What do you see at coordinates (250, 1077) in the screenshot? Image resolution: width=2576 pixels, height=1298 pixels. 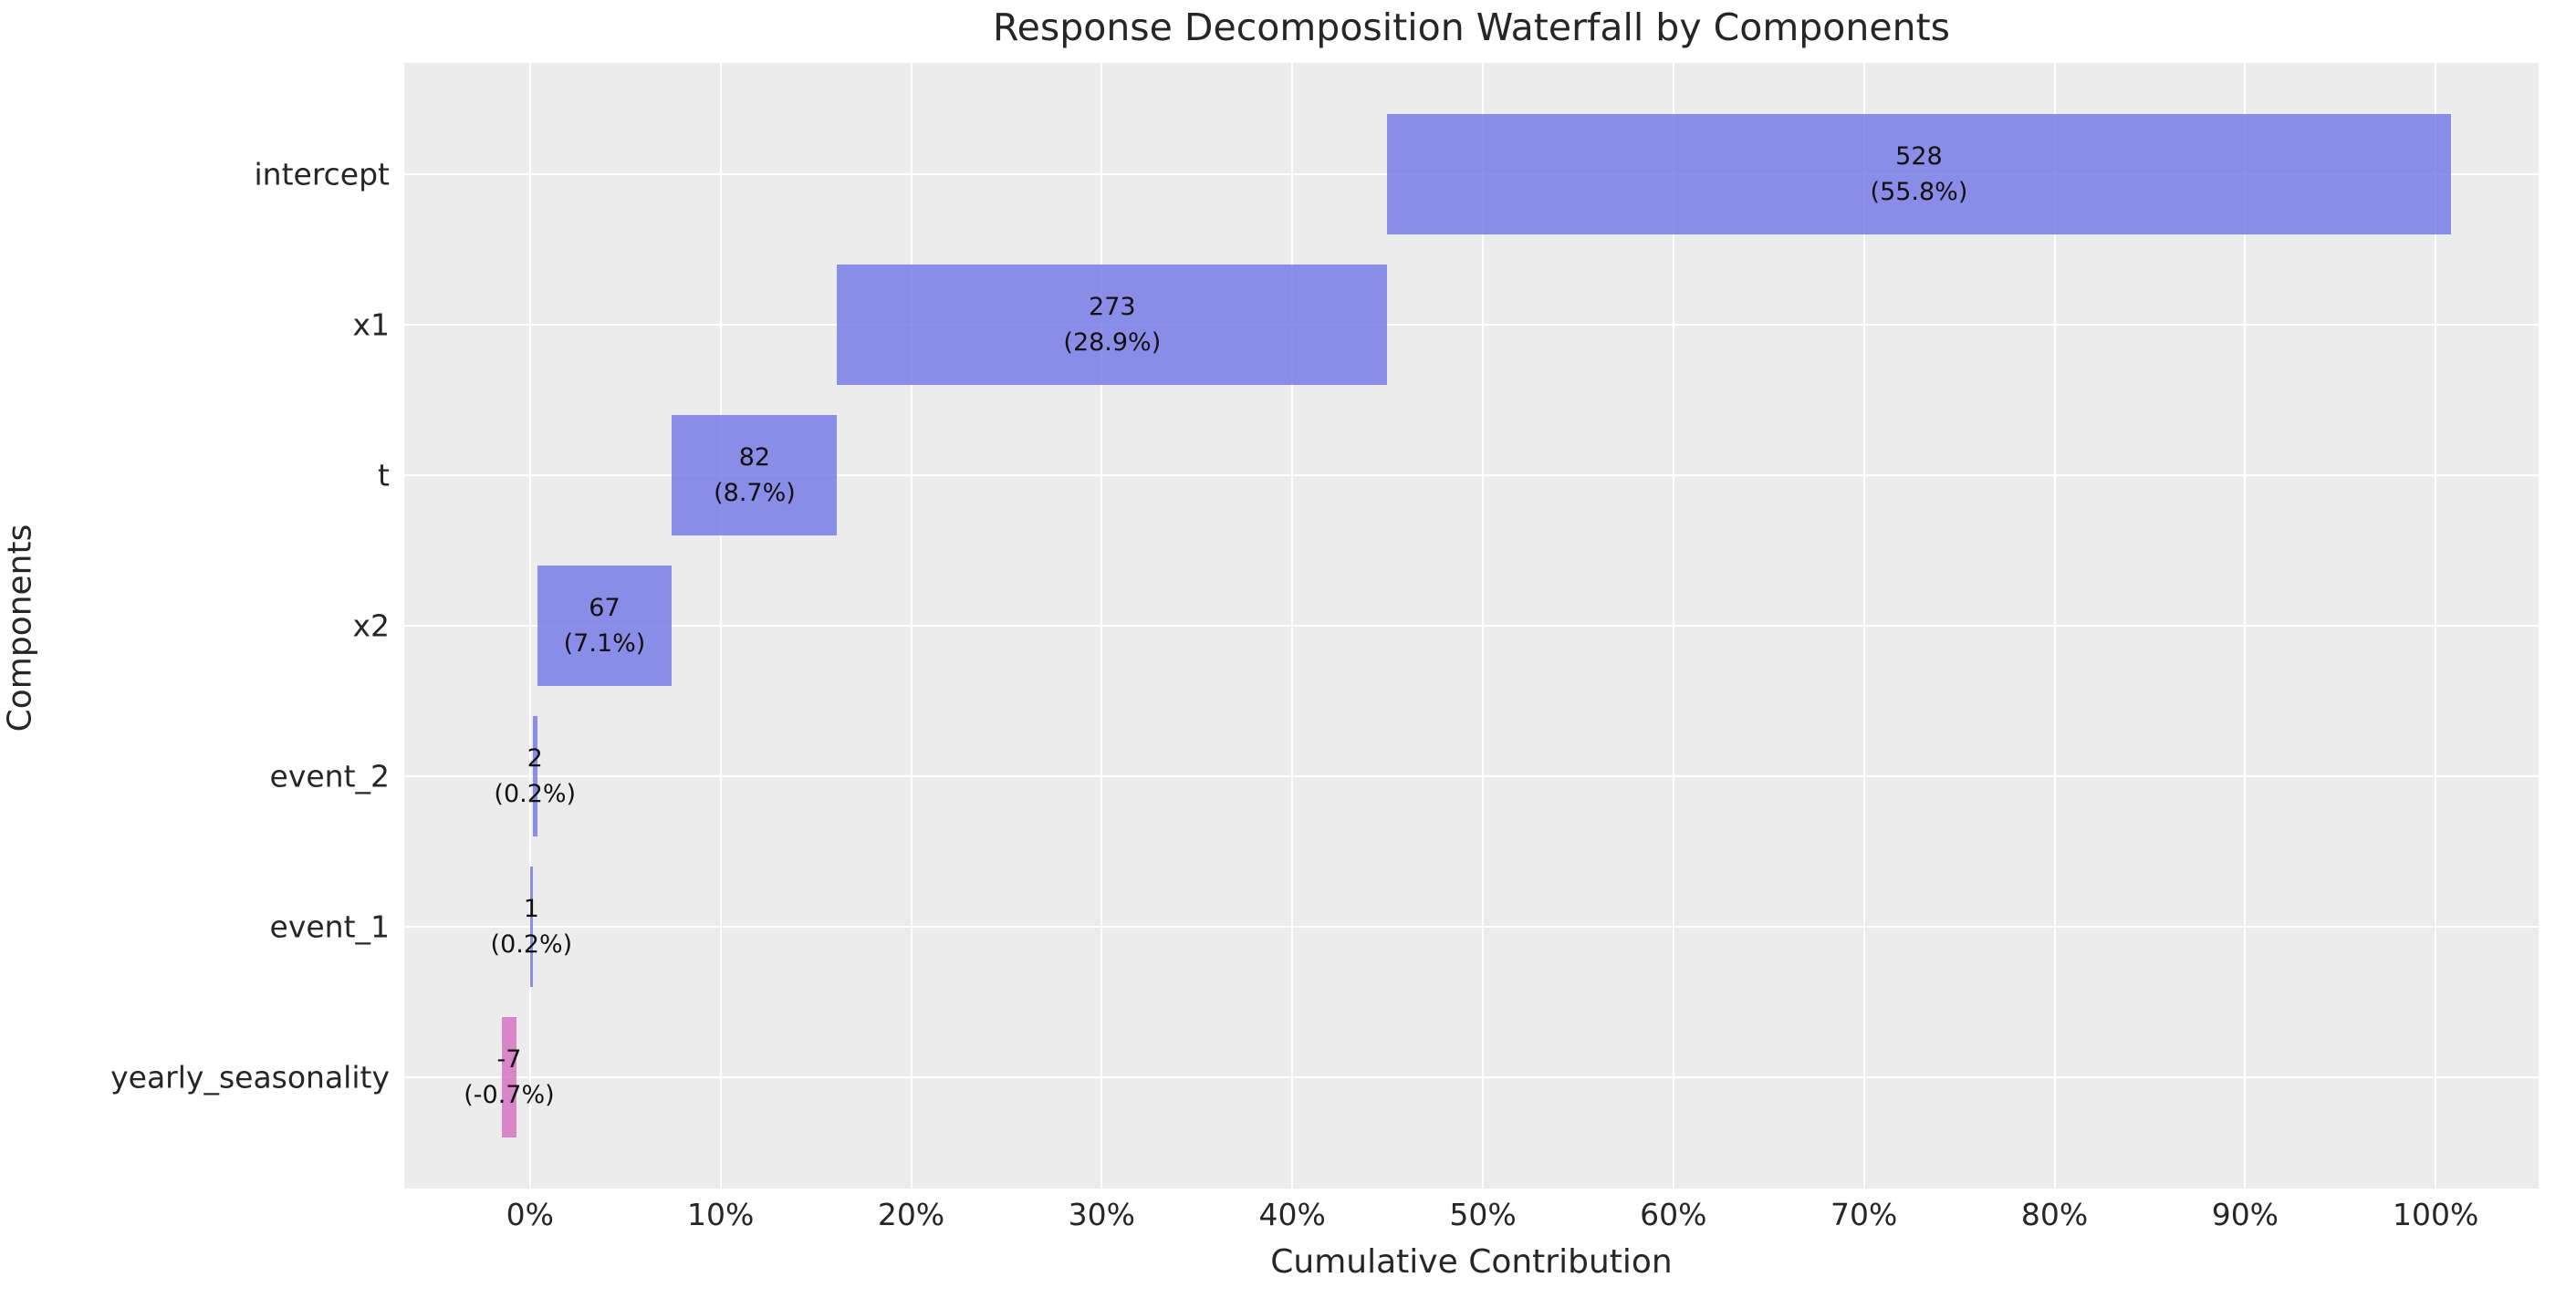 I see `y-tick-label-yearly_seasonality: yearly_seasonality` at bounding box center [250, 1077].